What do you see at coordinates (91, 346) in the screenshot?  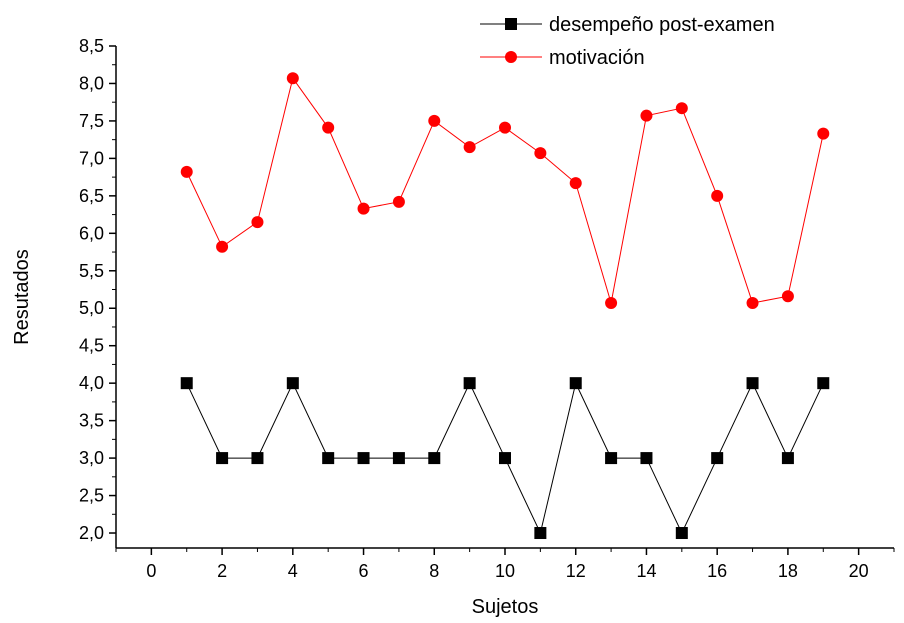 I see `y-tick-label: 4,5` at bounding box center [91, 346].